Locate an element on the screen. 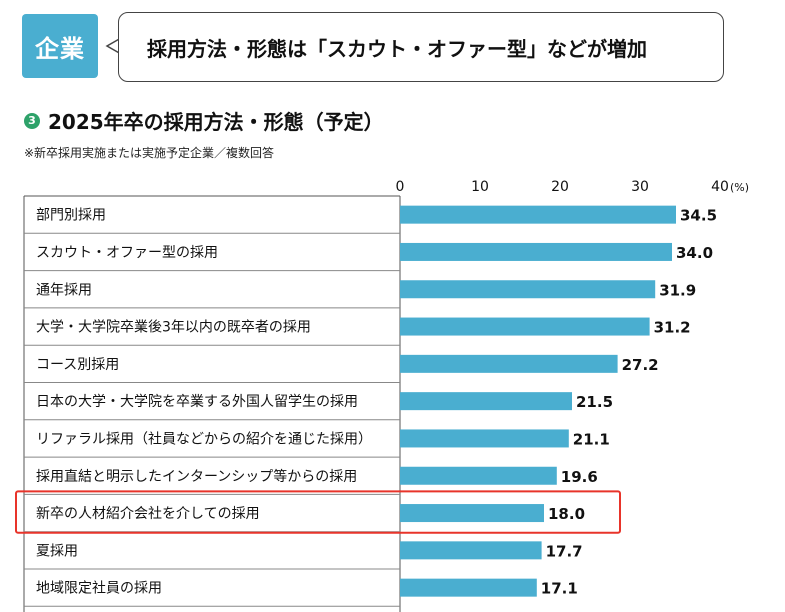 This screenshot has width=785, height=612. category-tag: 企業 is located at coordinates (60, 46).